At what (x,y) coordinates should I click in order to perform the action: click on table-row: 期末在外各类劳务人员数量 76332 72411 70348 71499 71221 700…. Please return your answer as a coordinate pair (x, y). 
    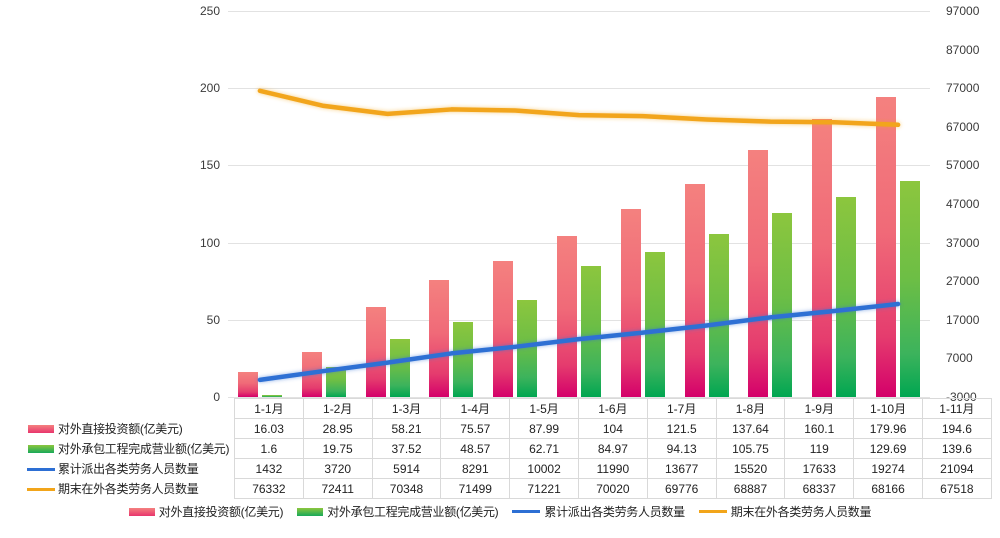
    Looking at the image, I should click on (506, 488).